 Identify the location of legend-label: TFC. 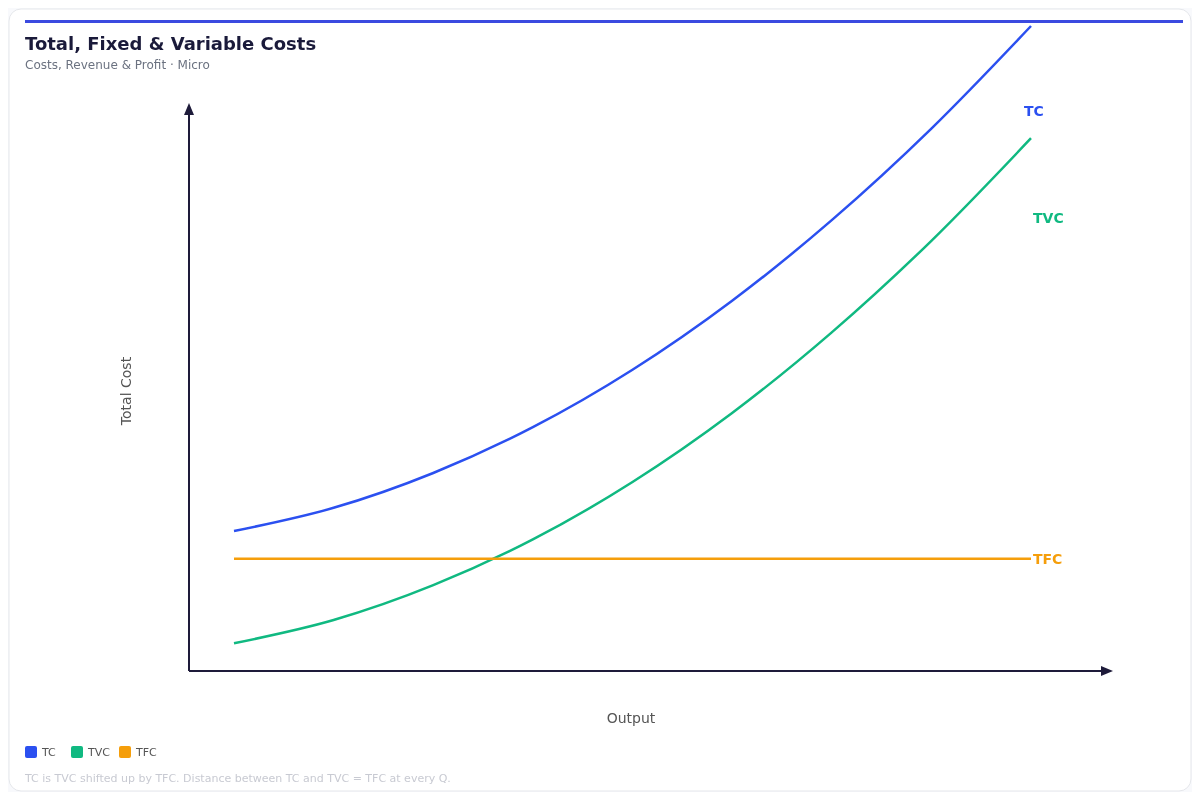
(146, 752).